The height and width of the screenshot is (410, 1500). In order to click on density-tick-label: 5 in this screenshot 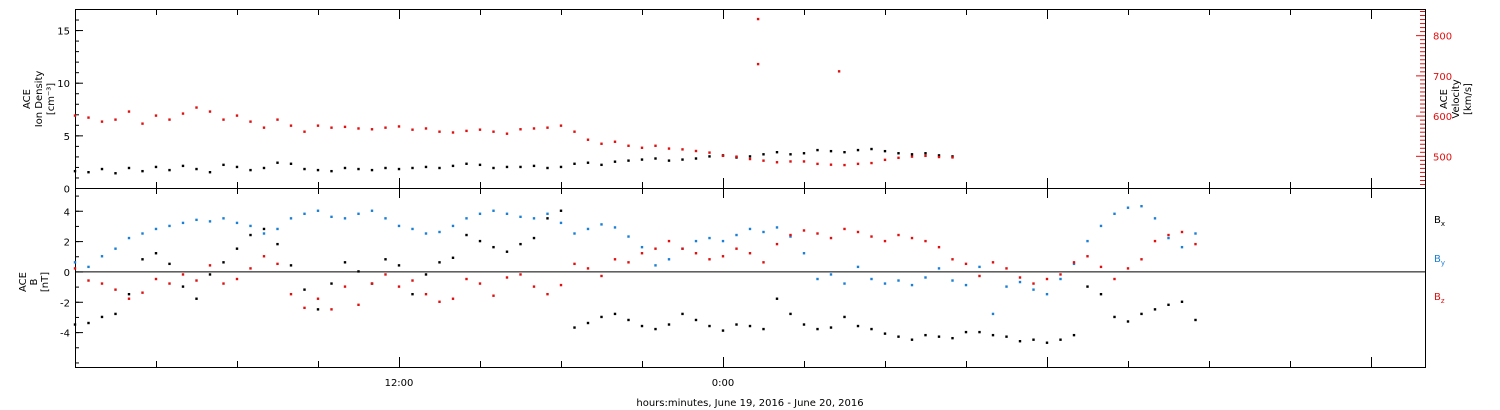, I will do `click(67, 137)`.